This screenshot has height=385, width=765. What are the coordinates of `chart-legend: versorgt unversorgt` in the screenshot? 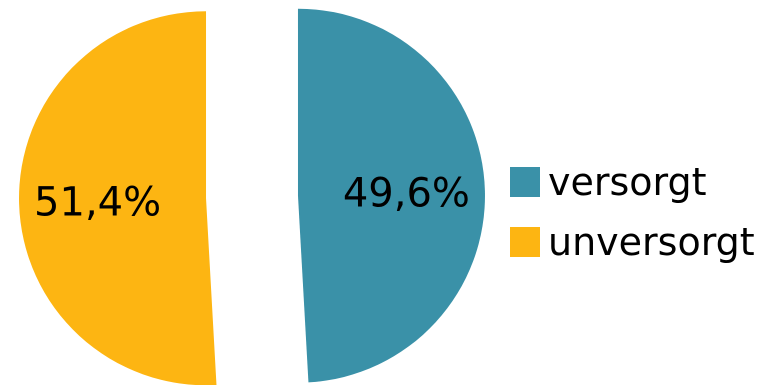 It's located at (635, 220).